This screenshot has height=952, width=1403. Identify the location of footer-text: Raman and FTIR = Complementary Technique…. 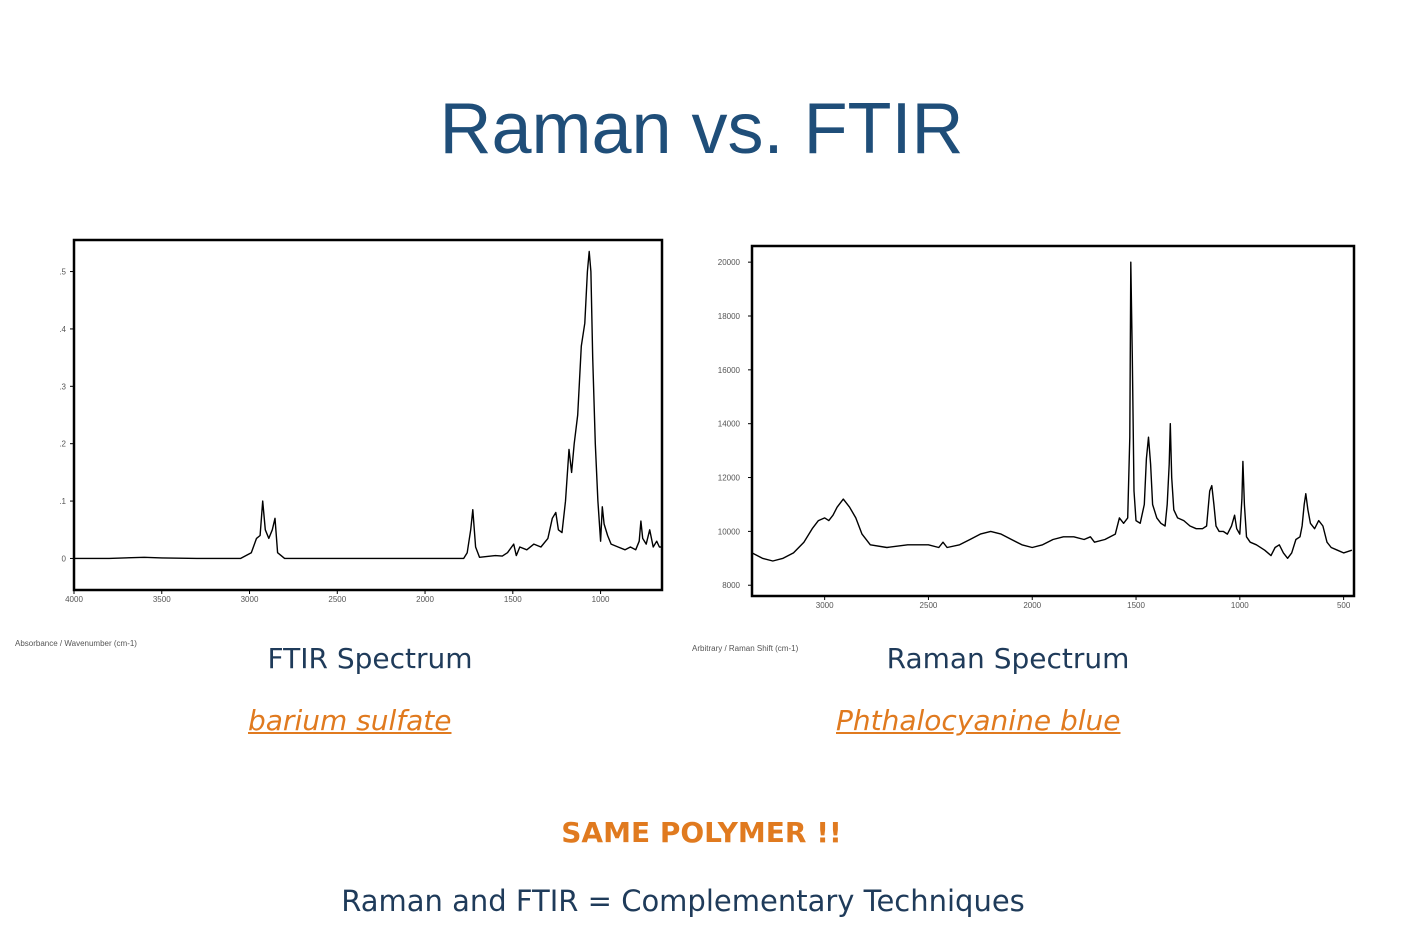
(683, 901).